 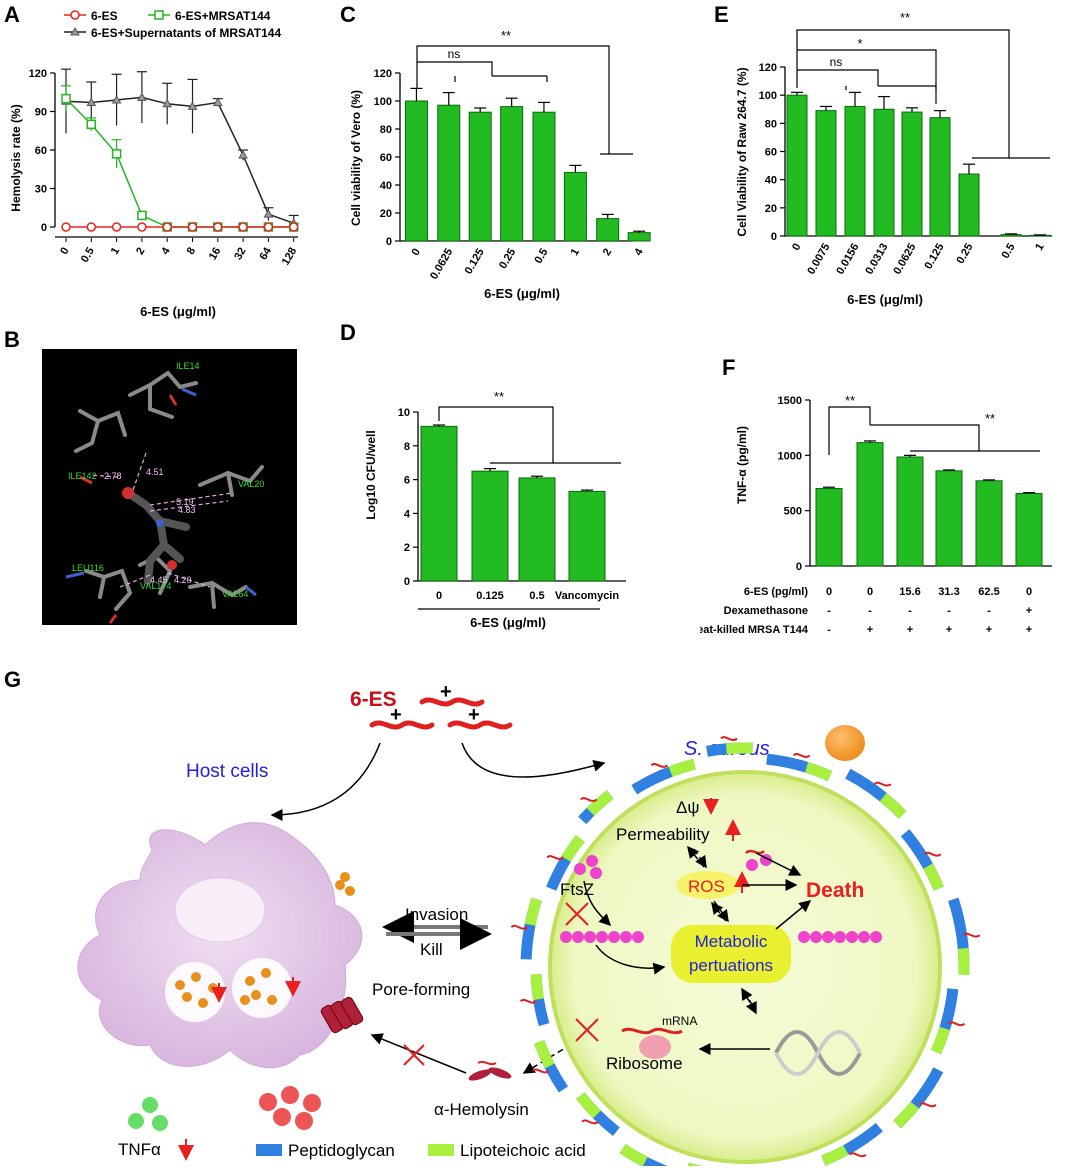 I want to click on chart-e-sig-brackets, so click(x=923, y=94).